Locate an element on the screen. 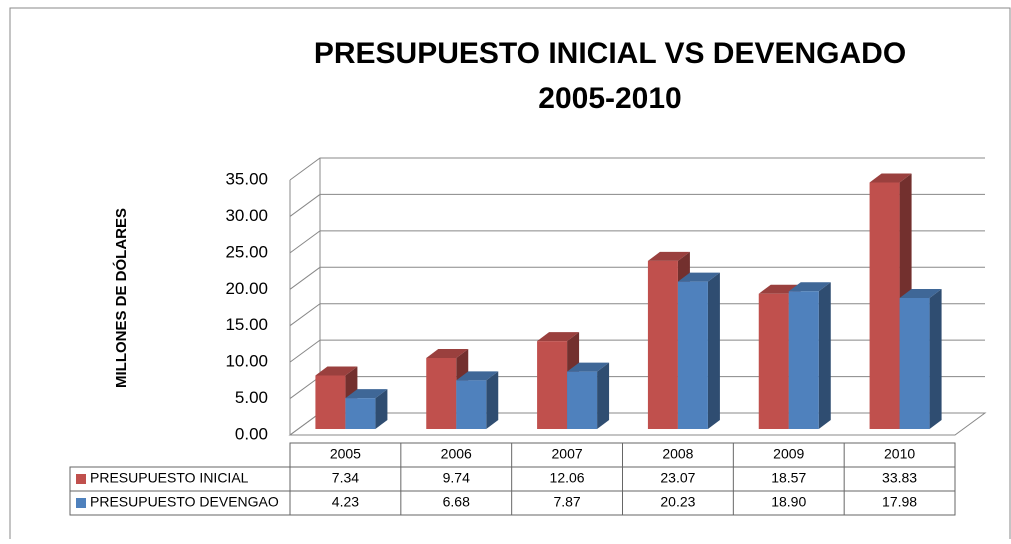 This screenshot has height=544, width=1011. x-tick-label: 2006 is located at coordinates (456, 454).